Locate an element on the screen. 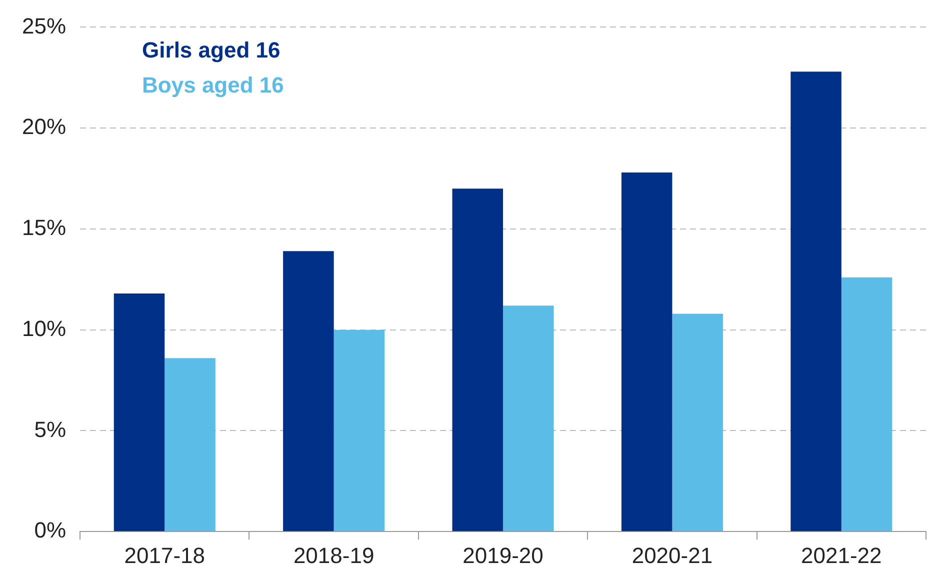 The width and height of the screenshot is (936, 580). x-tick-label: 2020-21 is located at coordinates (672, 555).